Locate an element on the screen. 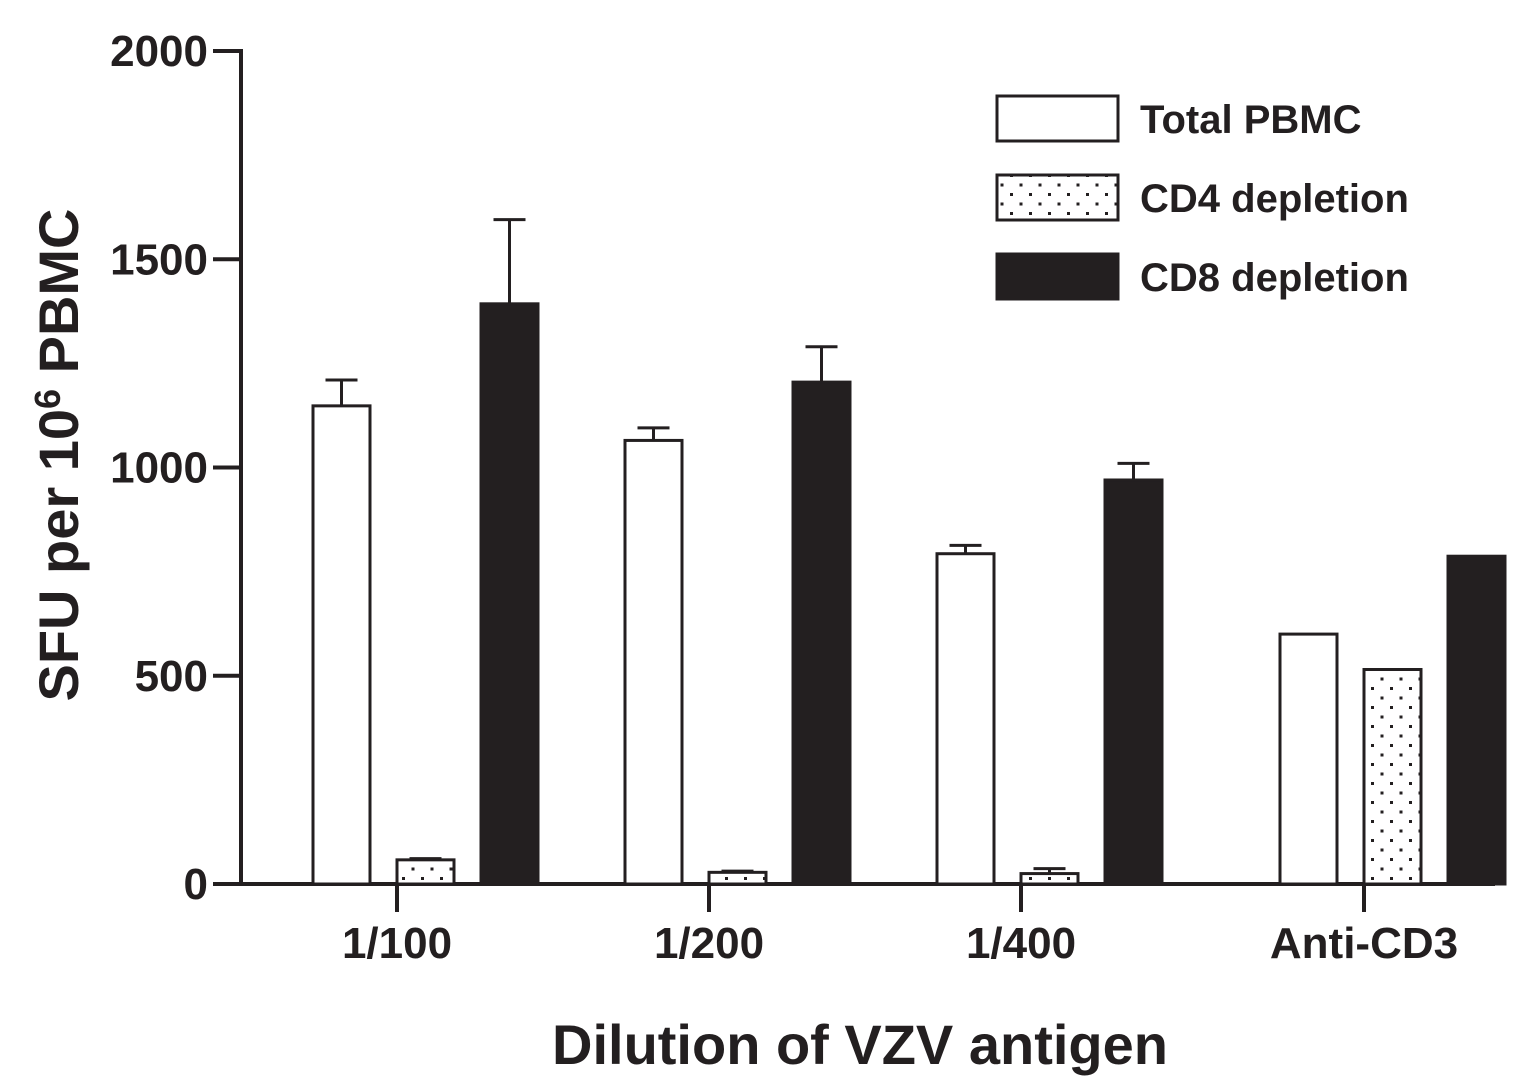 The image size is (1527, 1086). legend-swatch-cd4-depletion is located at coordinates (1057, 197).